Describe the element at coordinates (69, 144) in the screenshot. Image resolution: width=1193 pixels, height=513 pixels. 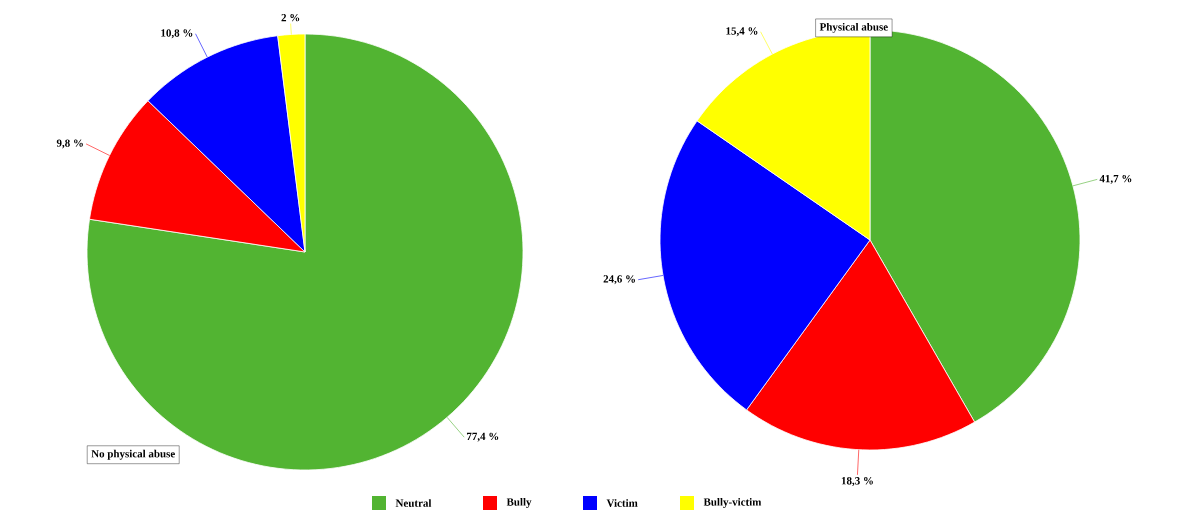
I see `data-label: 9,8 %` at that location.